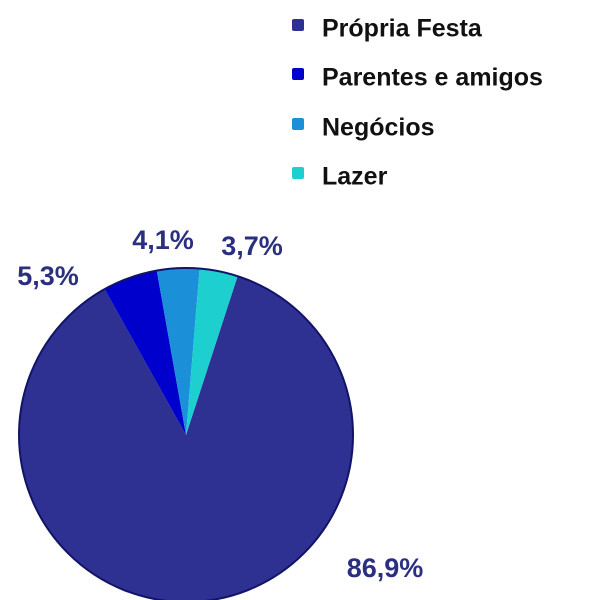  I want to click on data-label: 5,3%, so click(48, 276).